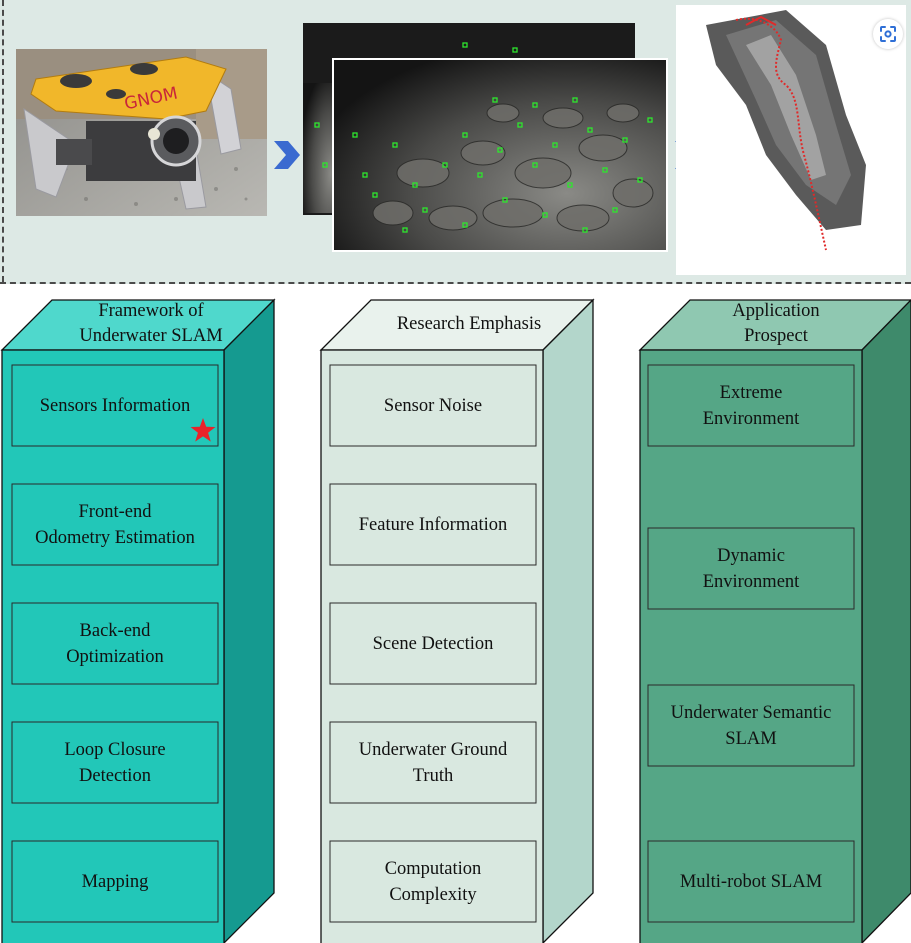 The image size is (911, 943). I want to click on rov-photo: GNOM, so click(141, 132).